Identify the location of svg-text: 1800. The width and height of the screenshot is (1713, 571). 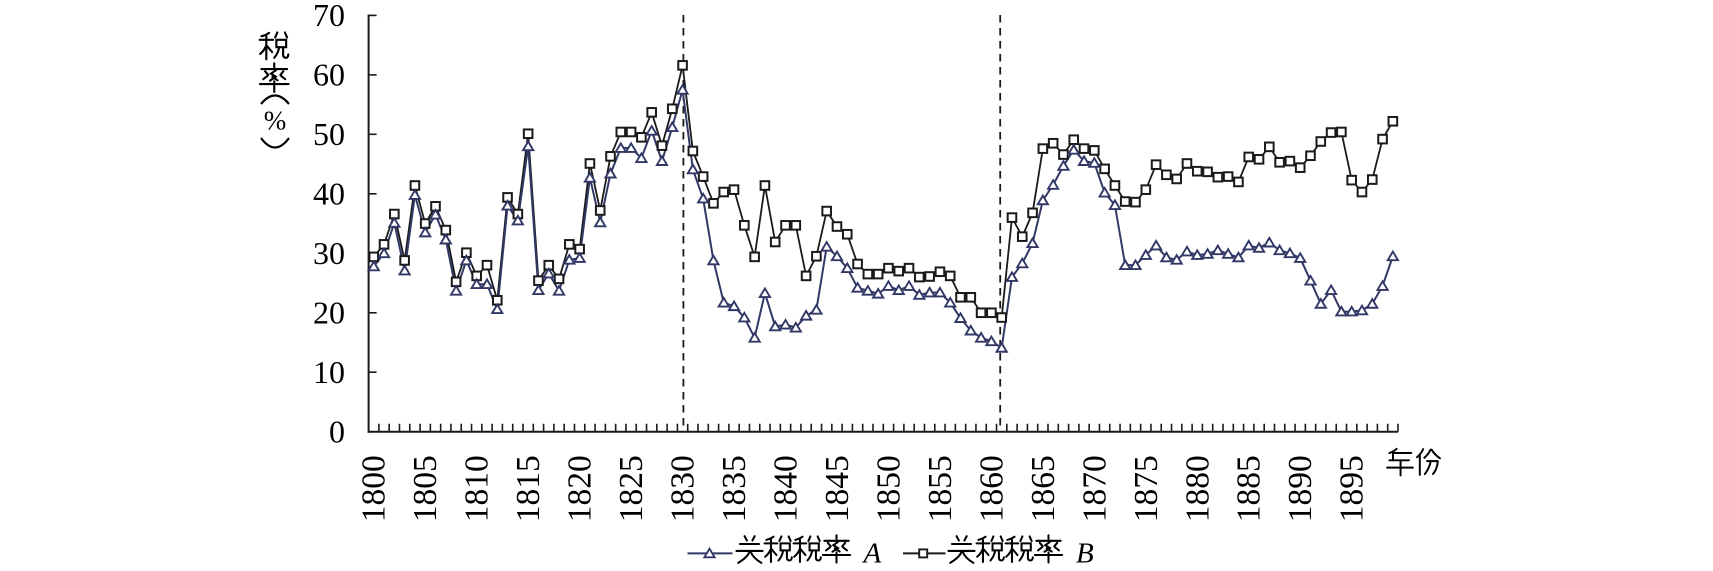
(374, 488).